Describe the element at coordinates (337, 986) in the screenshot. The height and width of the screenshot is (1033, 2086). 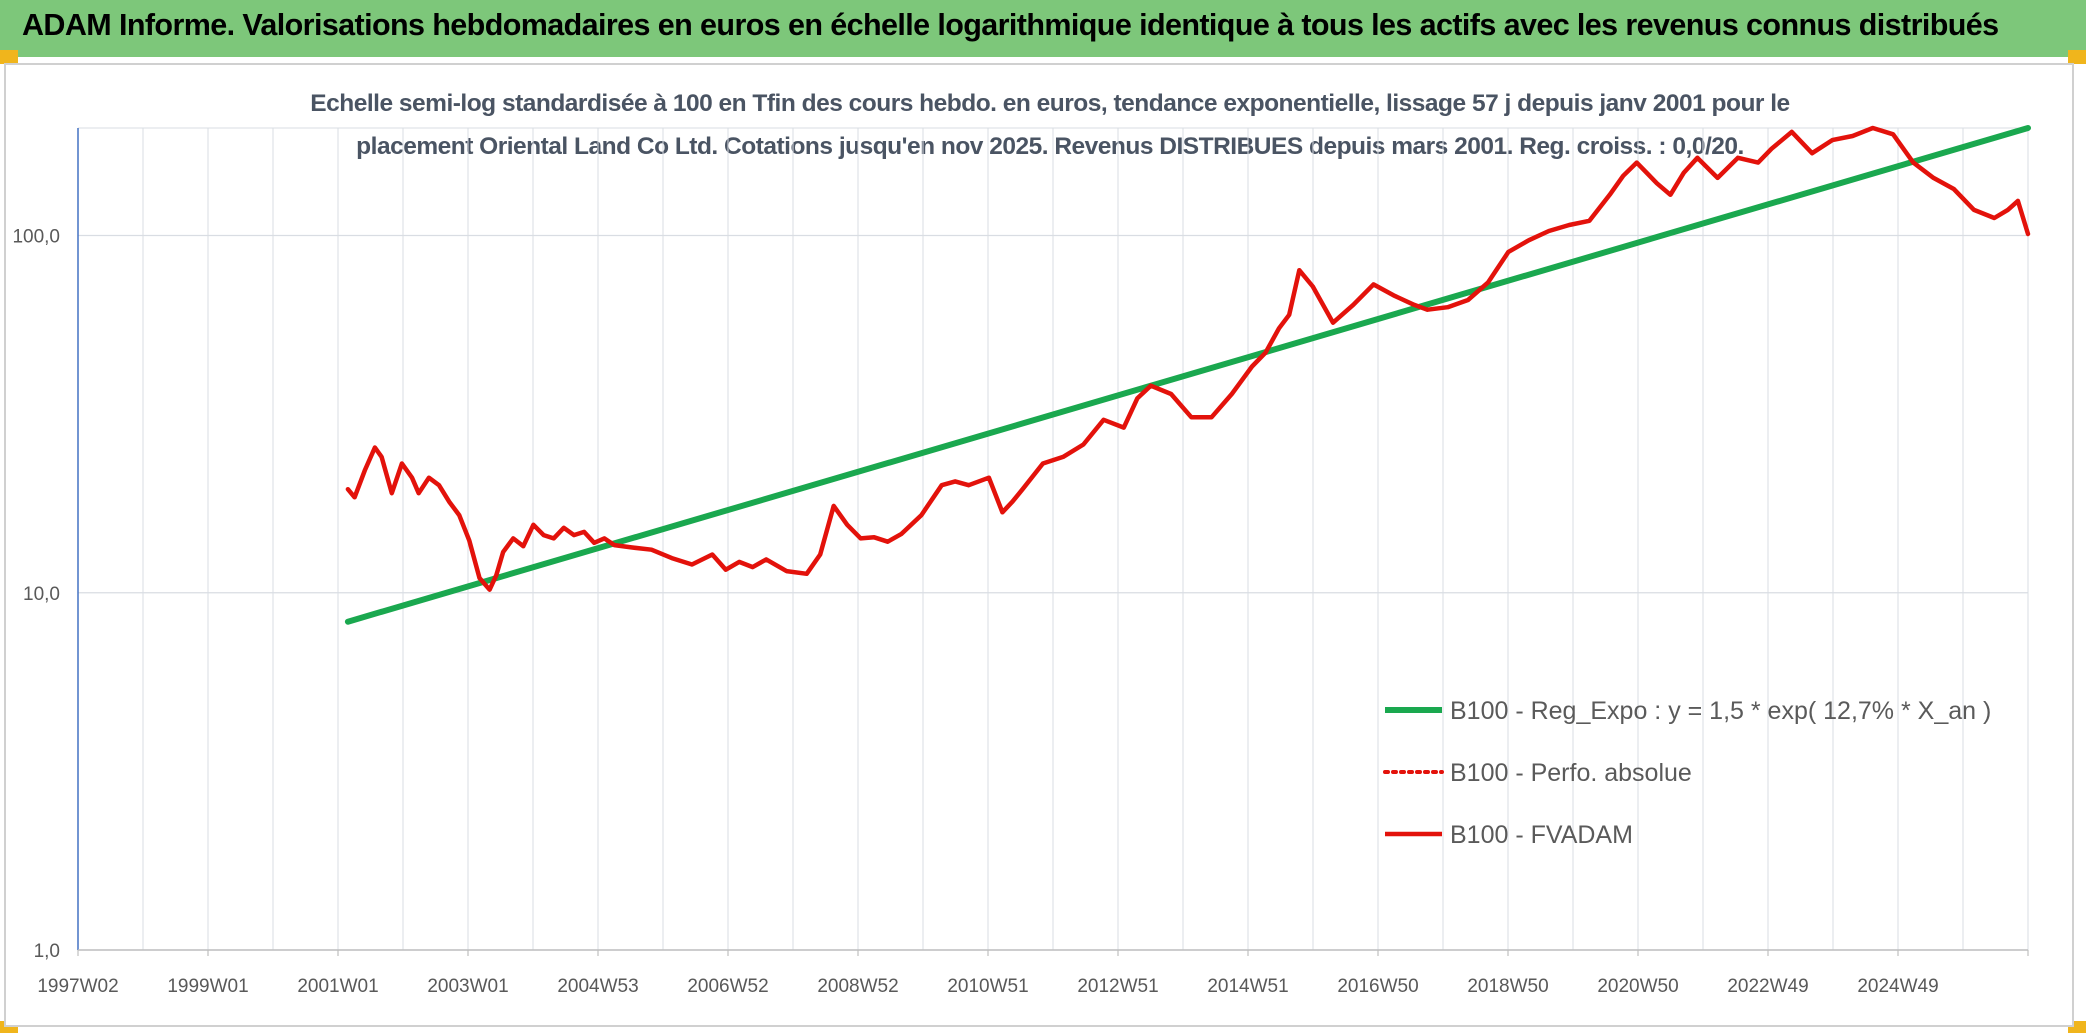
I see `x-tick-label: 2001W01` at that location.